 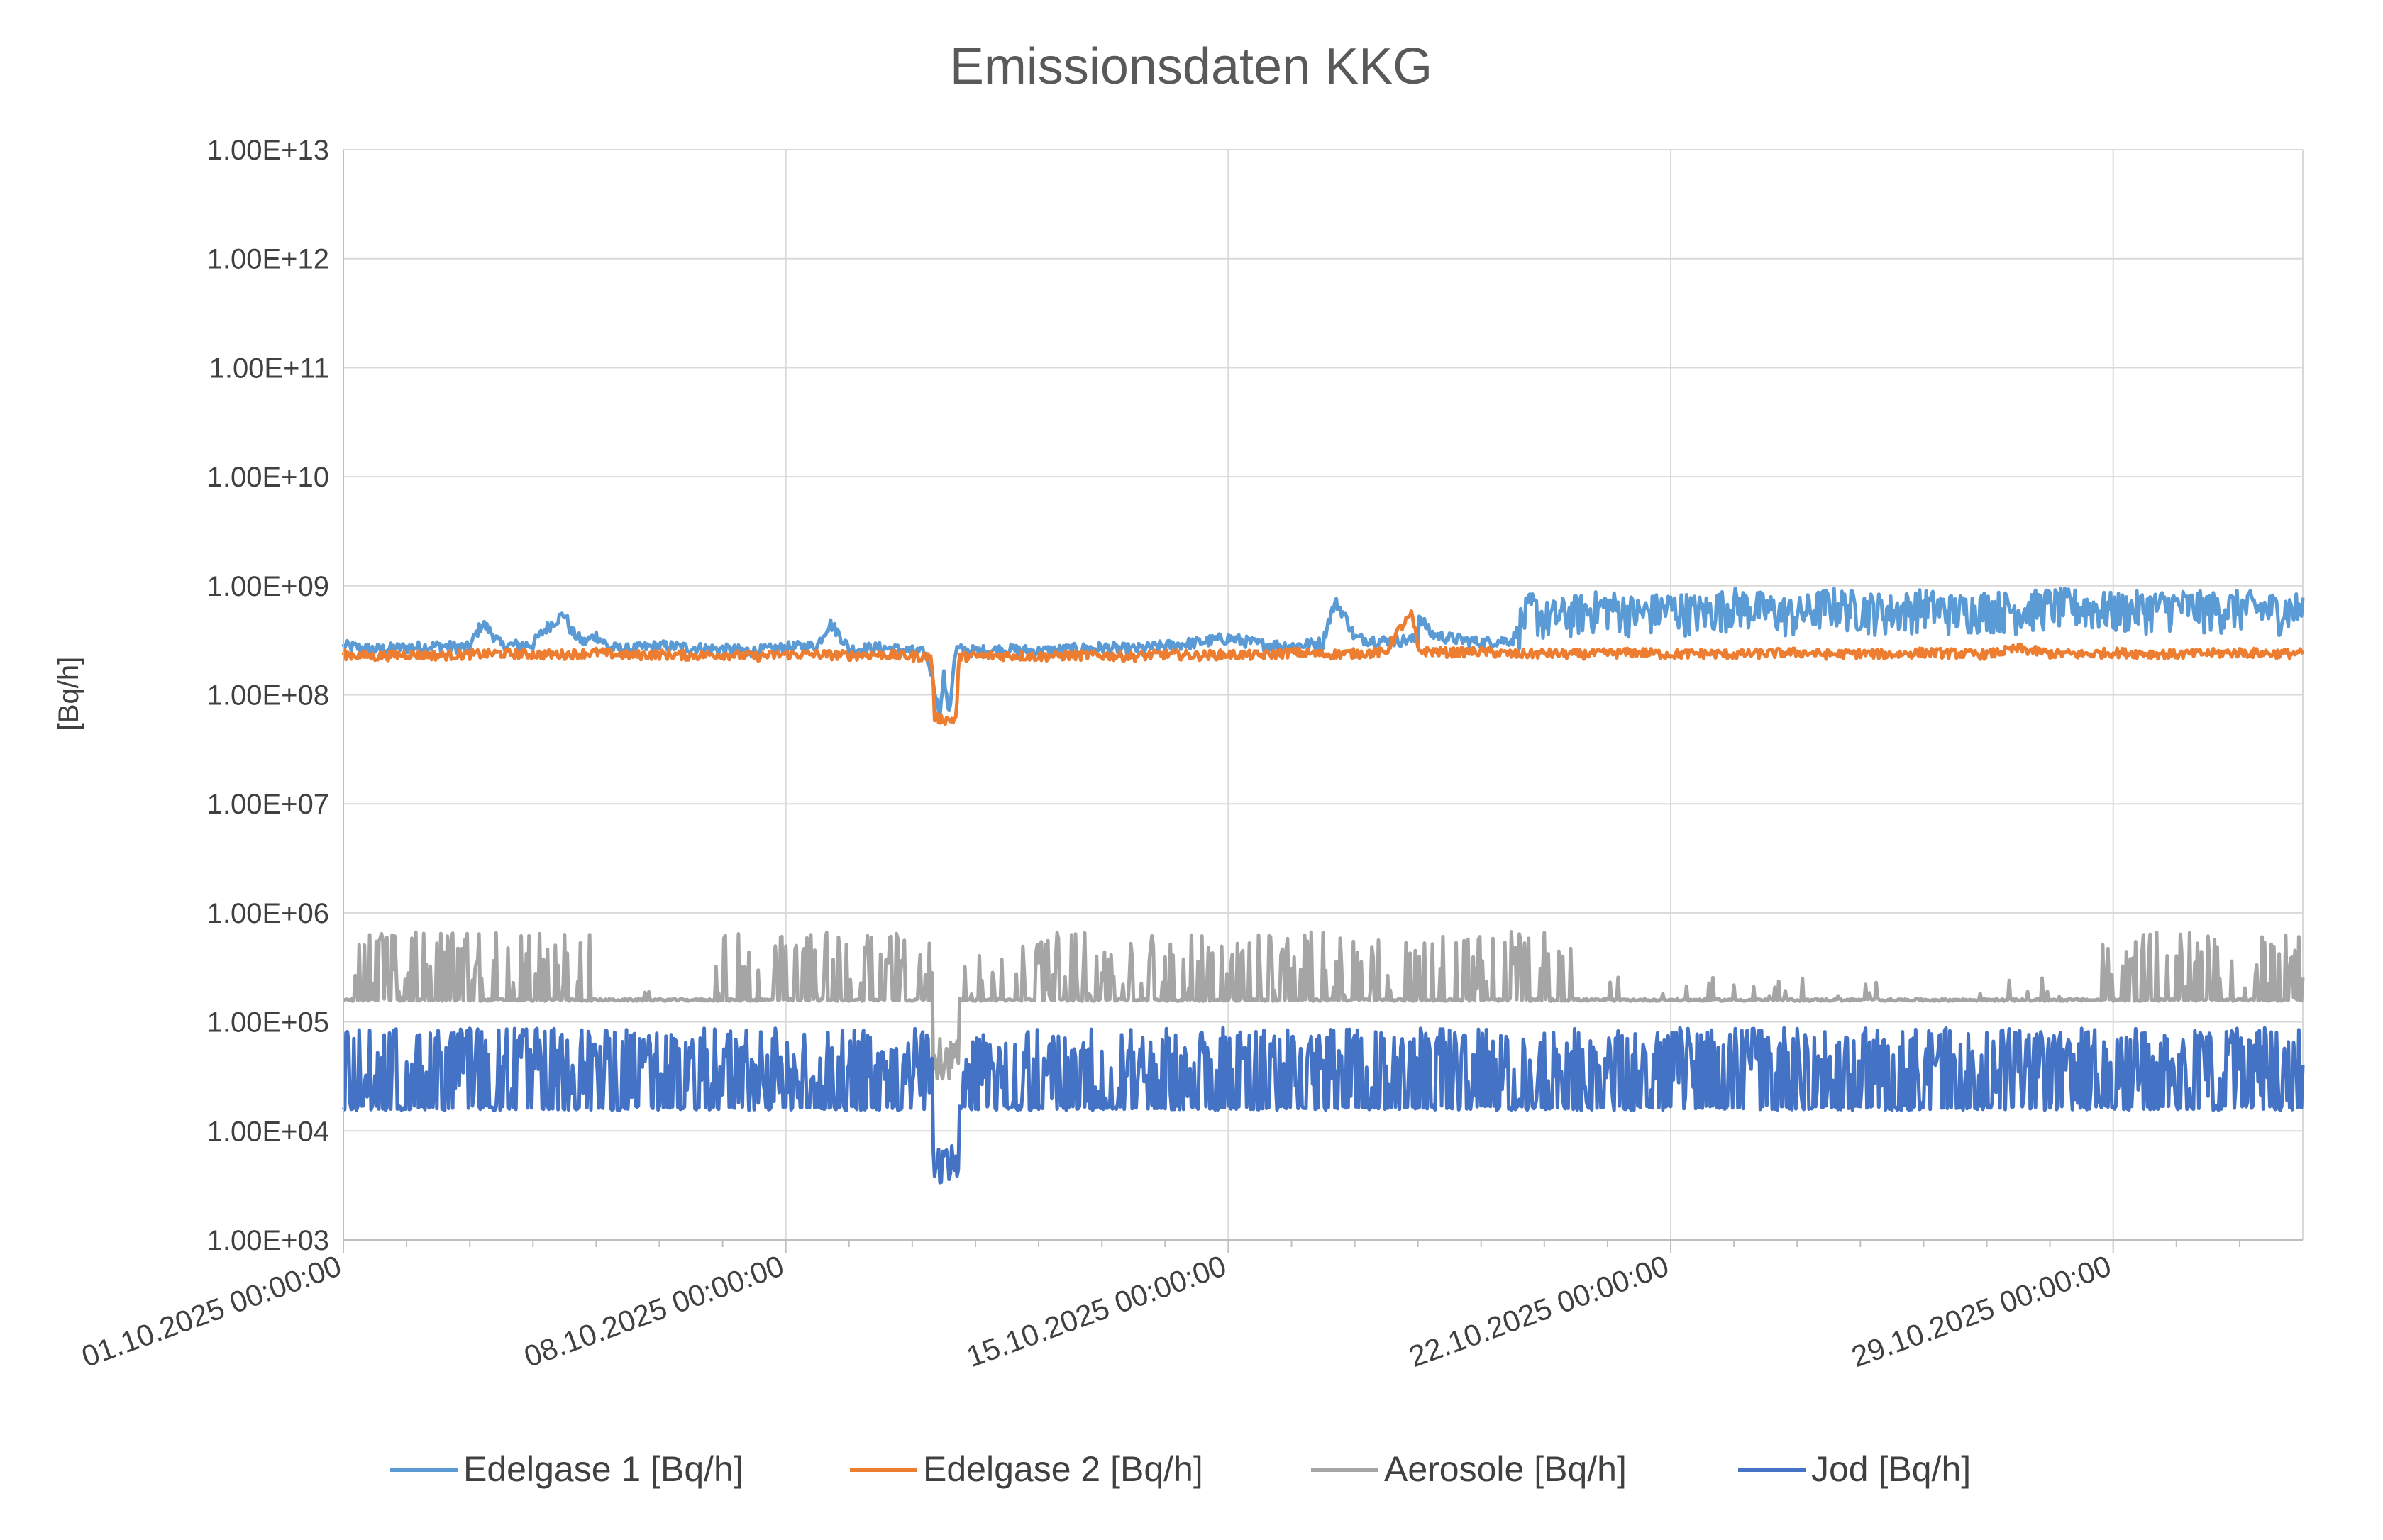 I want to click on y-tick-label: 1.00E+09, so click(x=268, y=586).